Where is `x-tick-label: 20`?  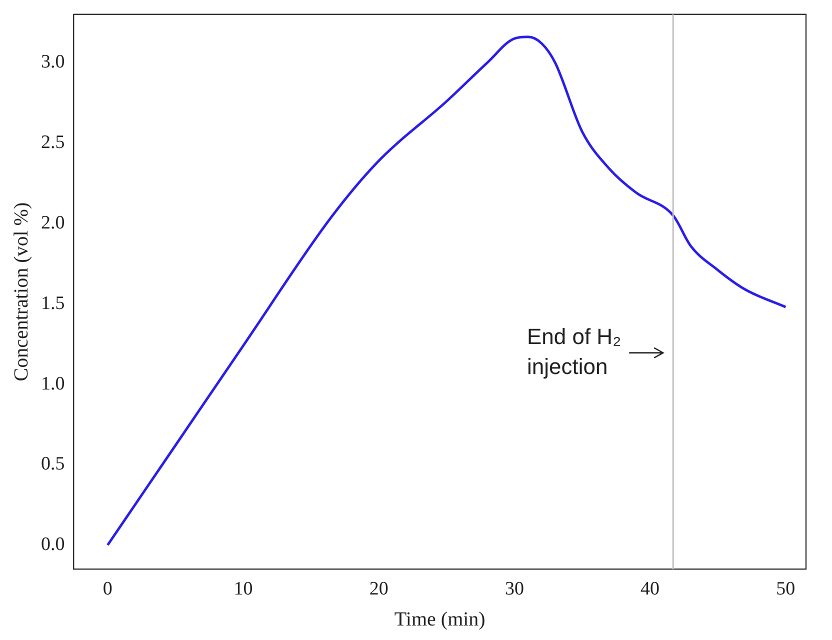
x-tick-label: 20 is located at coordinates (378, 589).